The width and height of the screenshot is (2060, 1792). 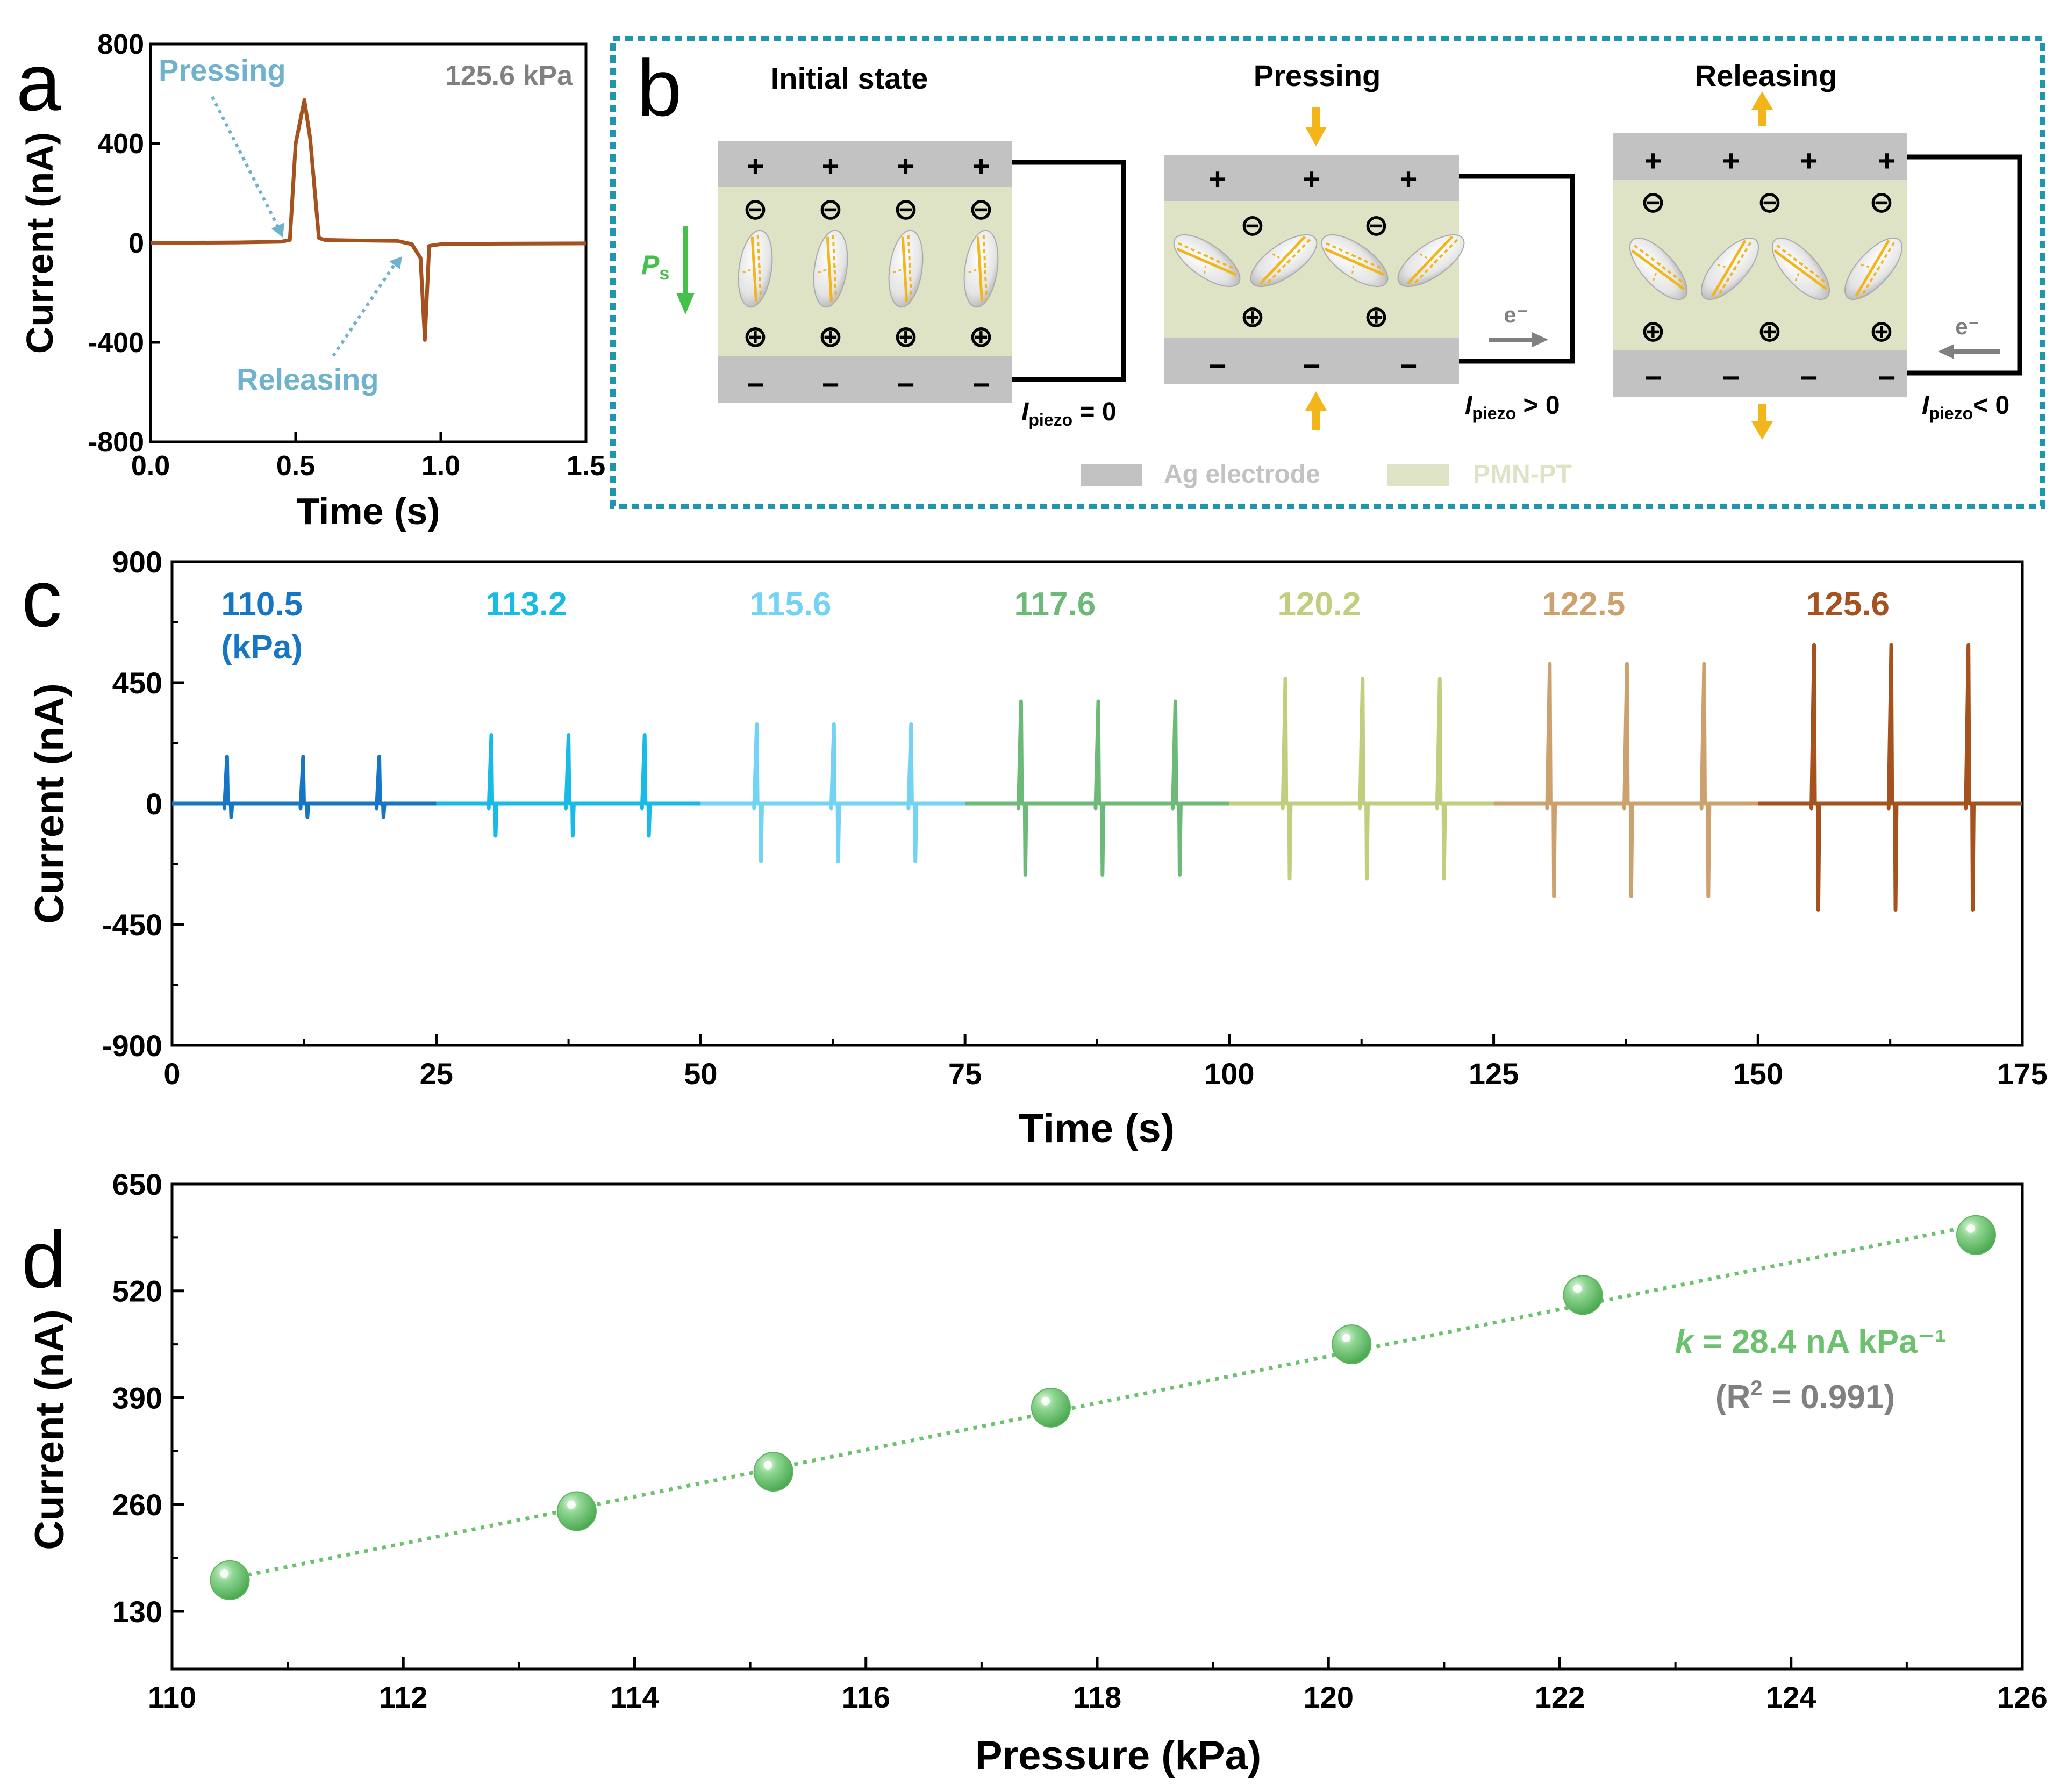 What do you see at coordinates (1352, 1344) in the screenshot?
I see `data-point` at bounding box center [1352, 1344].